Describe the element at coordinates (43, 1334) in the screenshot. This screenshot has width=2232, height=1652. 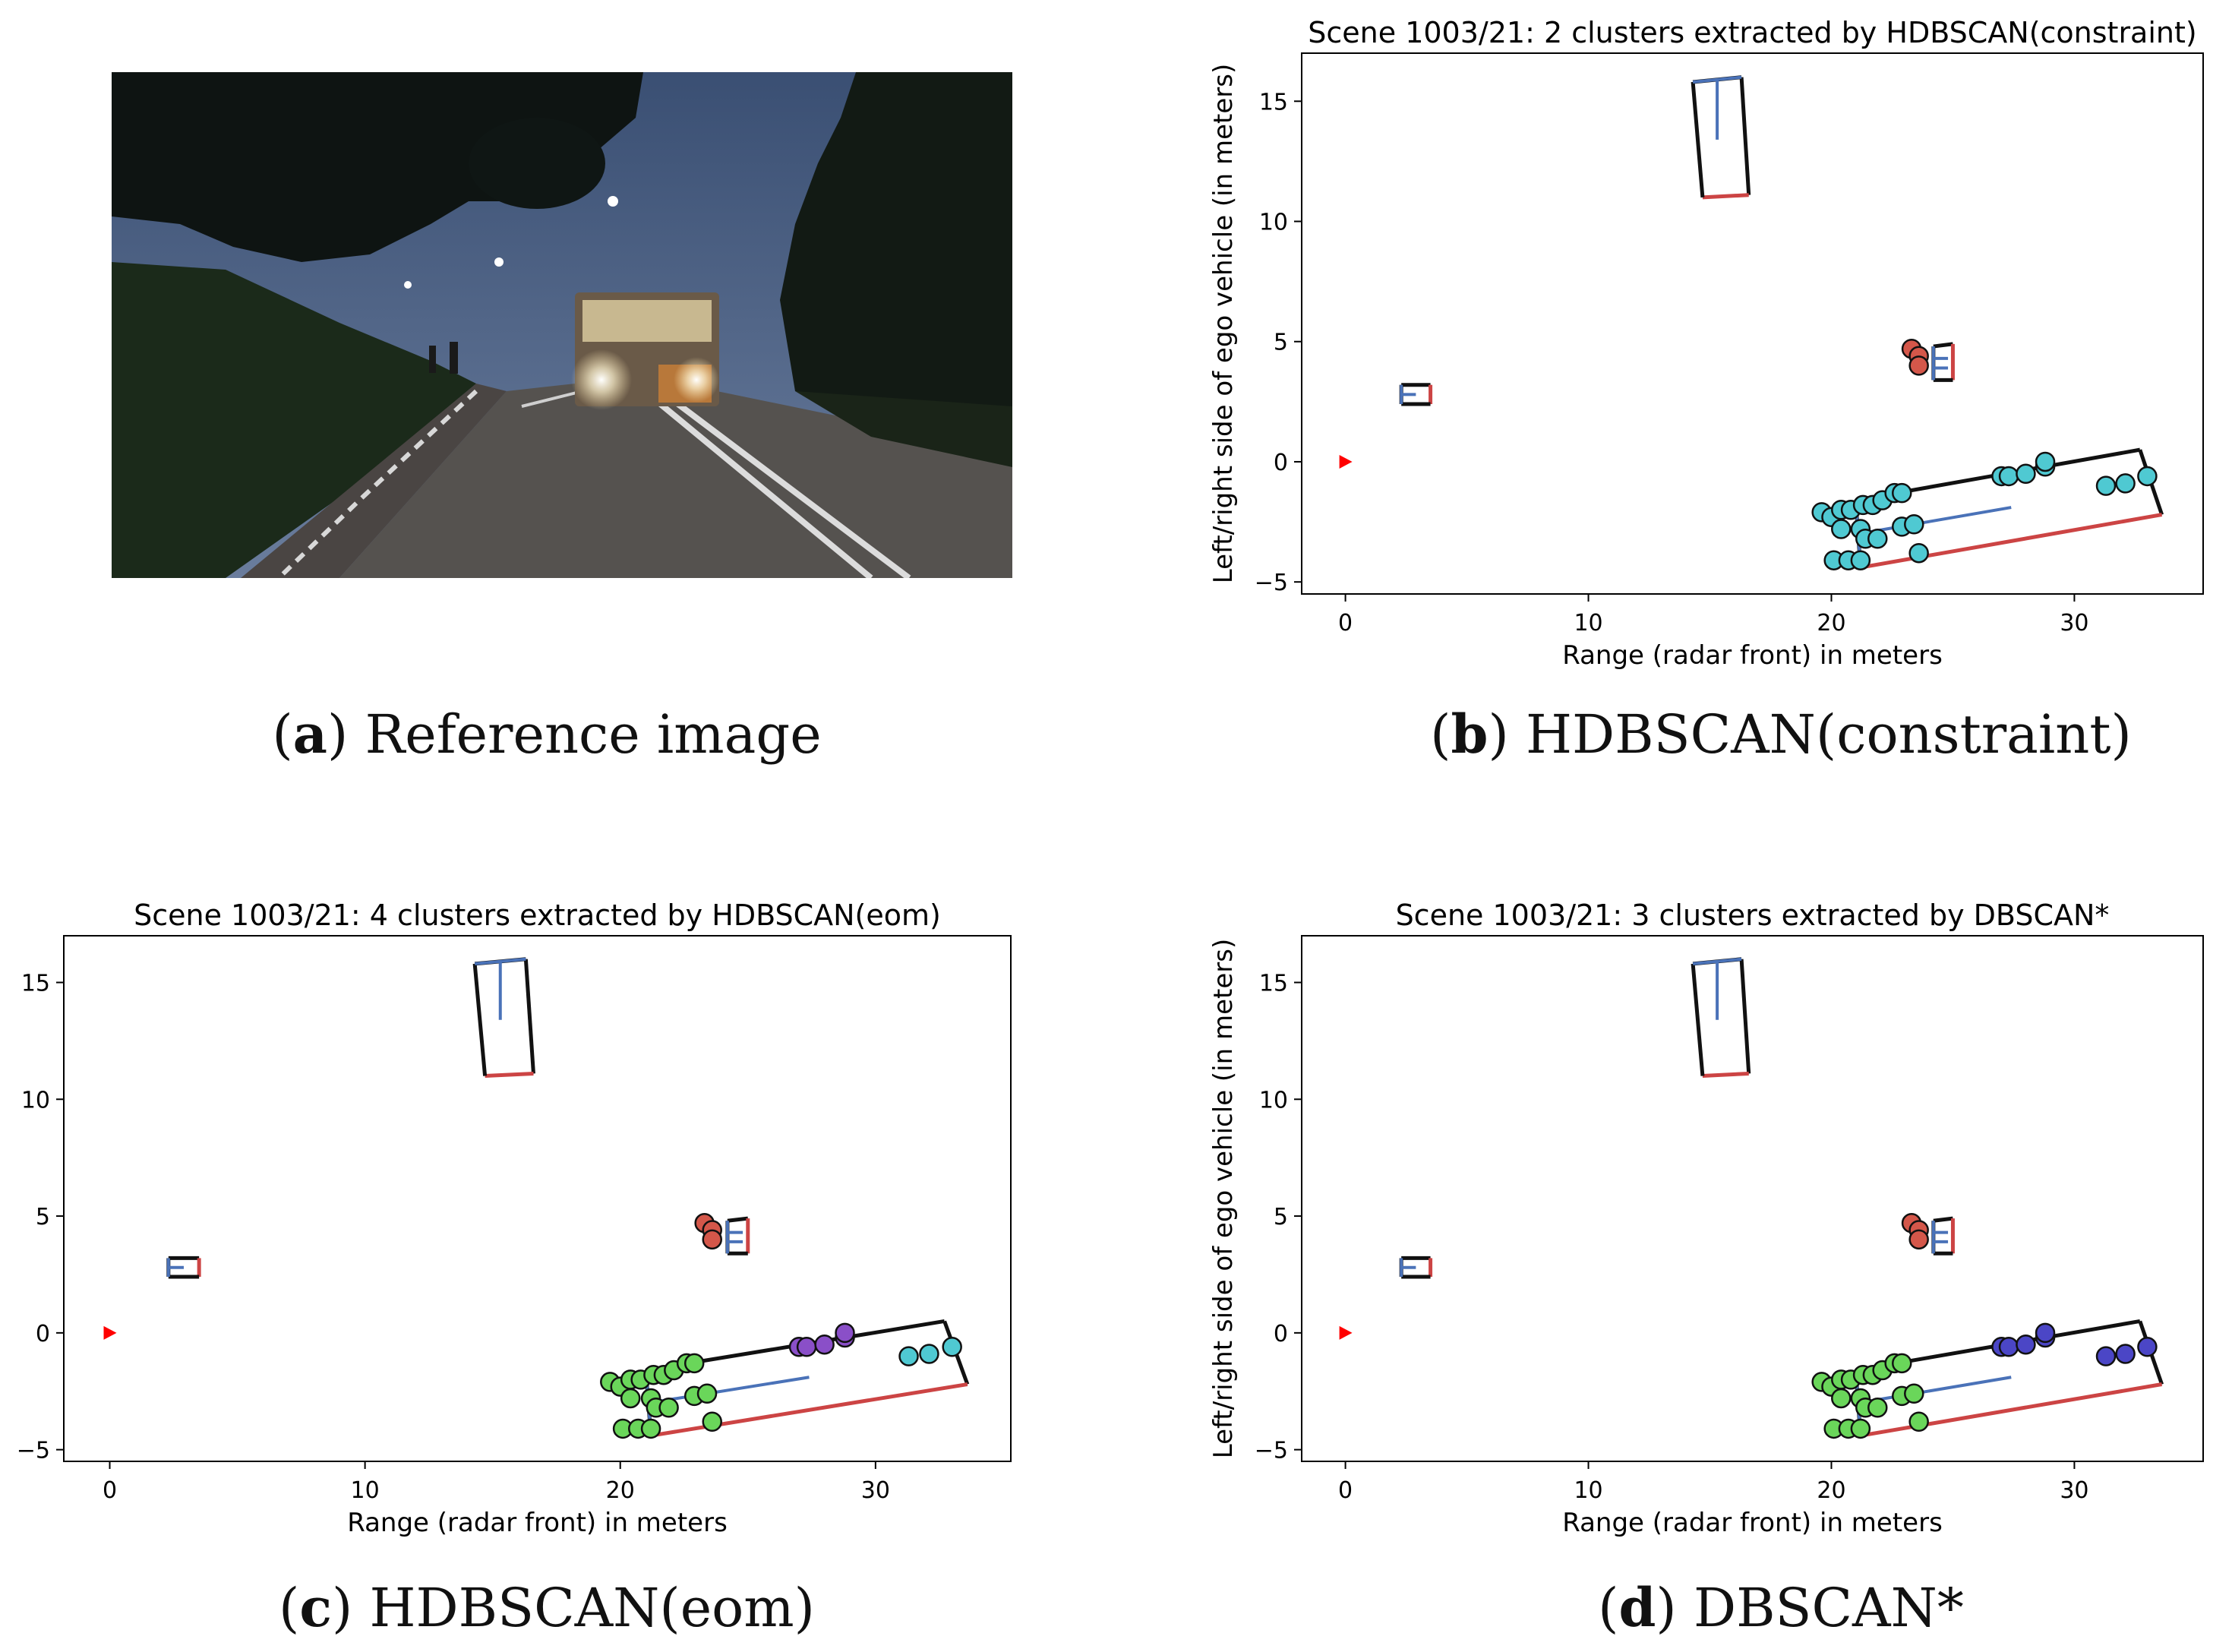
I see `y-tick-label: 0` at that location.